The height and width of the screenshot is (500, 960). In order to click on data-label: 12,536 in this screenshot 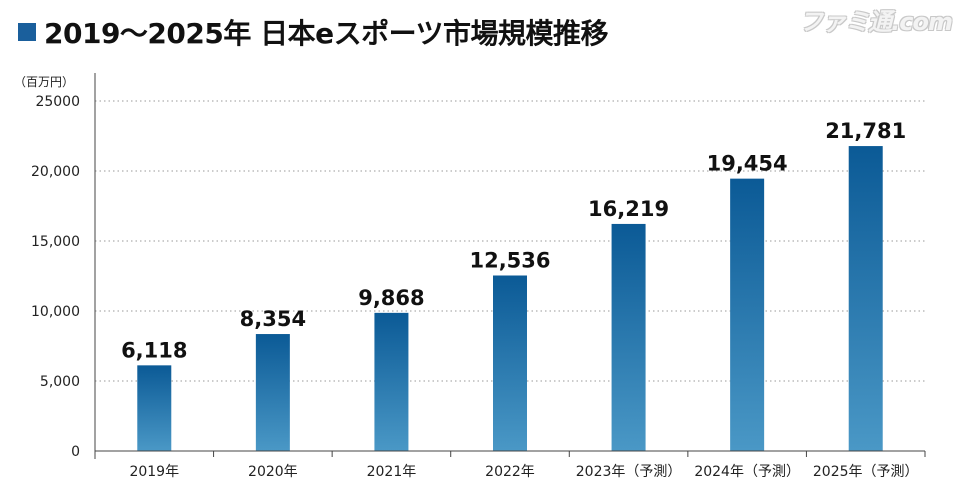, I will do `click(509, 260)`.